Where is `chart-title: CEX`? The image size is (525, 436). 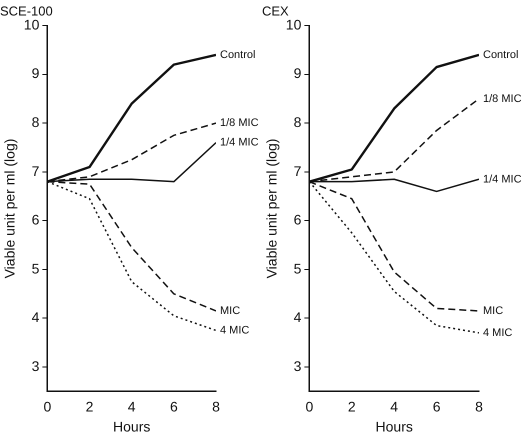
chart-title: CEX is located at coordinates (276, 10).